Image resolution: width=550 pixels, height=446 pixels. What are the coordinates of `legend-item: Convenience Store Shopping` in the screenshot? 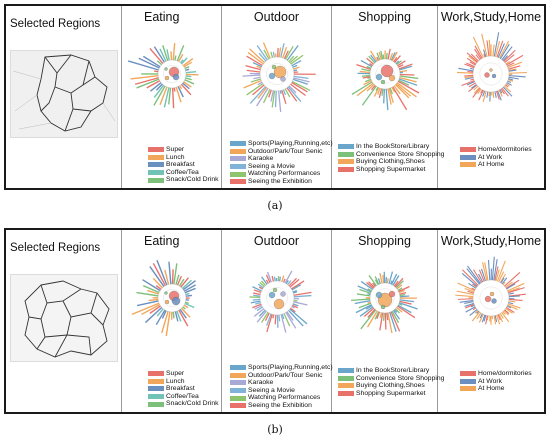 It's located at (391, 155).